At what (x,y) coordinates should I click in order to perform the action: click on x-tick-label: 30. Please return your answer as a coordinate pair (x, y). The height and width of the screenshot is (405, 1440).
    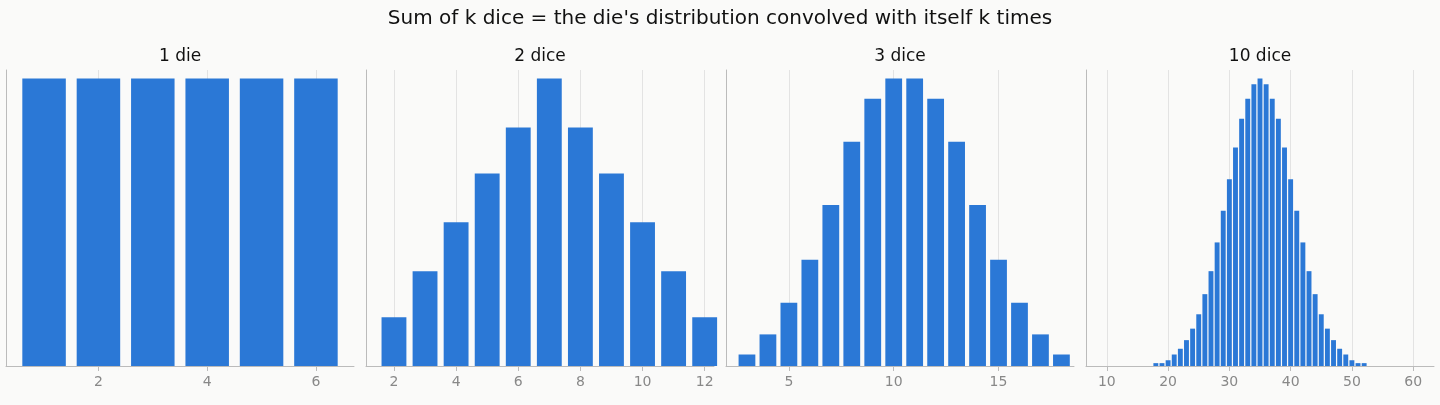
    Looking at the image, I should click on (1229, 381).